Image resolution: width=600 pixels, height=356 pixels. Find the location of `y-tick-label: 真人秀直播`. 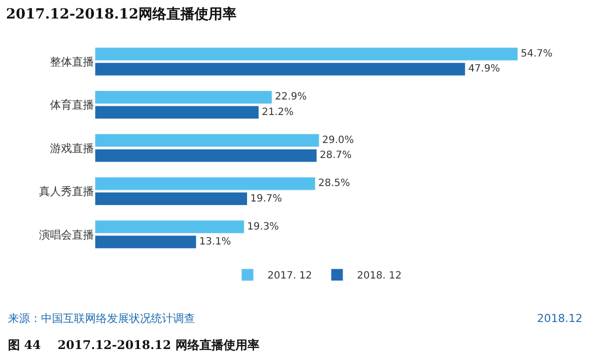

y-tick-label: 真人秀直播 is located at coordinates (66, 191).